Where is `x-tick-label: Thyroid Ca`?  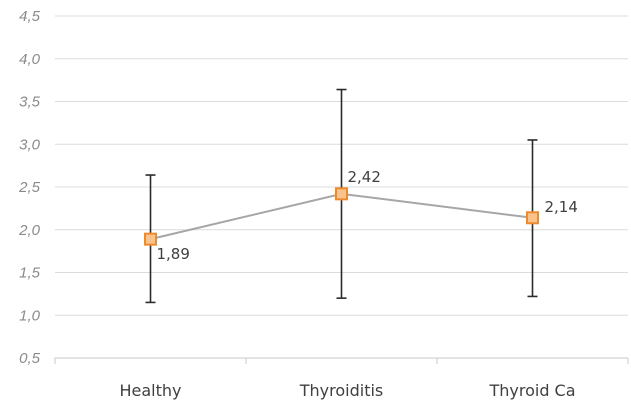
x-tick-label: Thyroid Ca is located at coordinates (531, 390).